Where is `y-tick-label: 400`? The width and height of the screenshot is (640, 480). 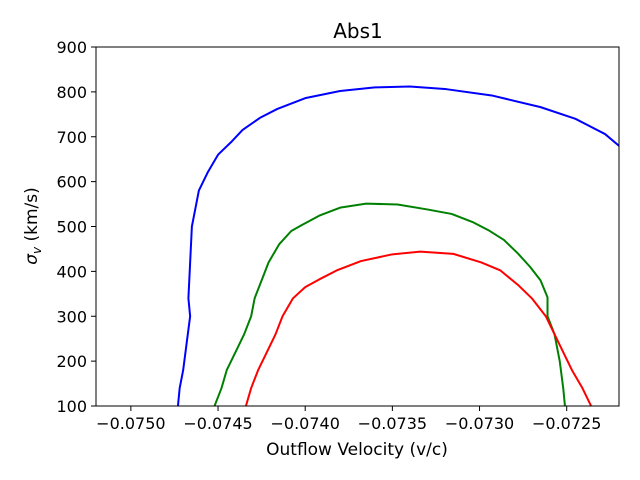 y-tick-label: 400 is located at coordinates (71, 271).